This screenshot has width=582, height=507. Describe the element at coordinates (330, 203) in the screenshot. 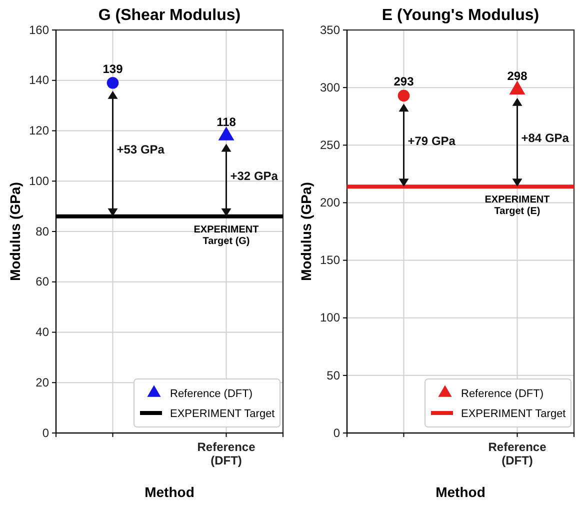

I see `y-tick-label: 200` at that location.